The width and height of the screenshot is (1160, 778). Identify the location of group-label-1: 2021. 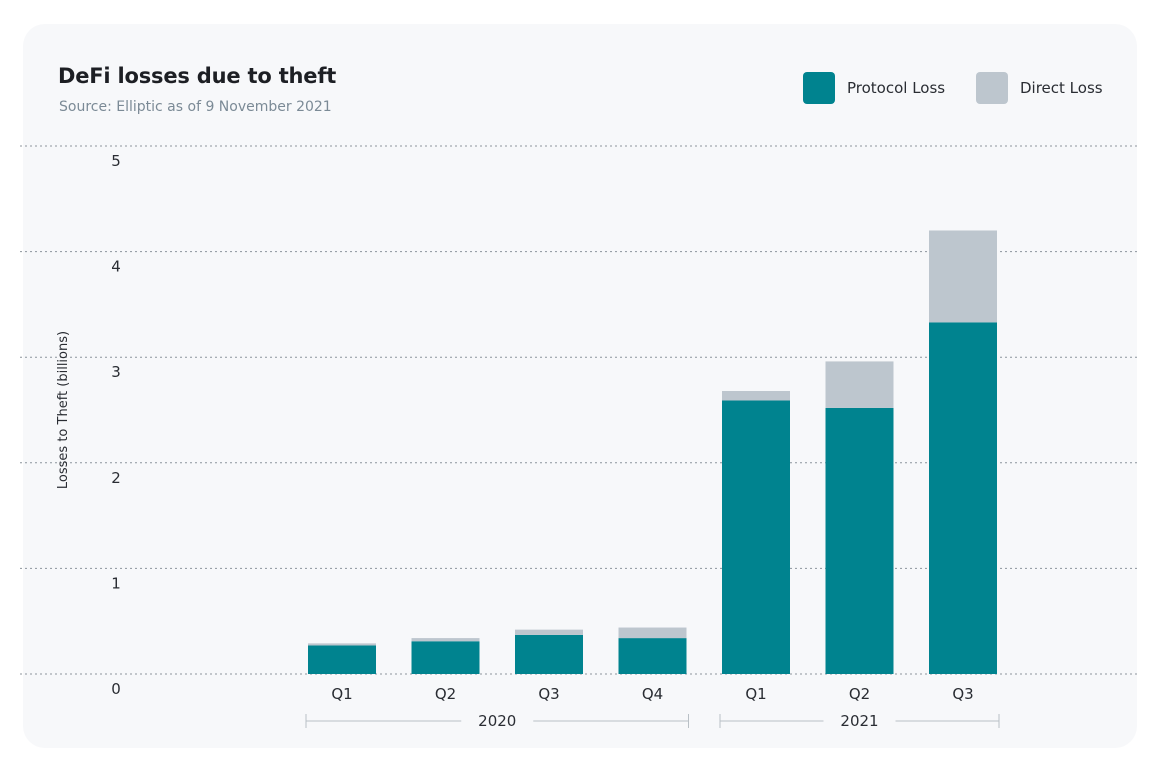
(859, 721).